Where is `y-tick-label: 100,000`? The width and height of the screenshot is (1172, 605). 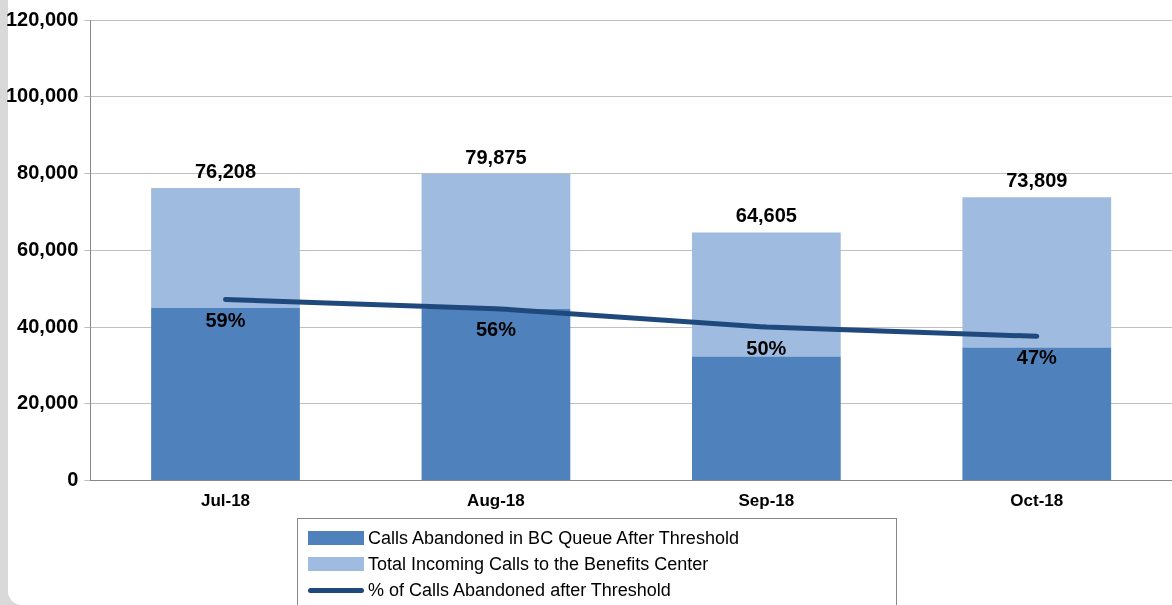
y-tick-label: 100,000 is located at coordinates (42, 95).